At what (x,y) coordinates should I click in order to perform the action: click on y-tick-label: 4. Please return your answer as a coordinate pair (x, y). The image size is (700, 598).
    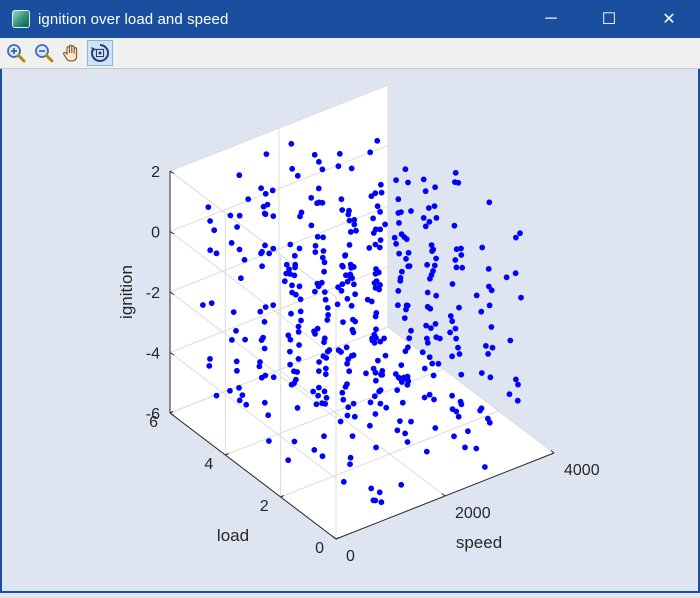
    Looking at the image, I should click on (208, 464).